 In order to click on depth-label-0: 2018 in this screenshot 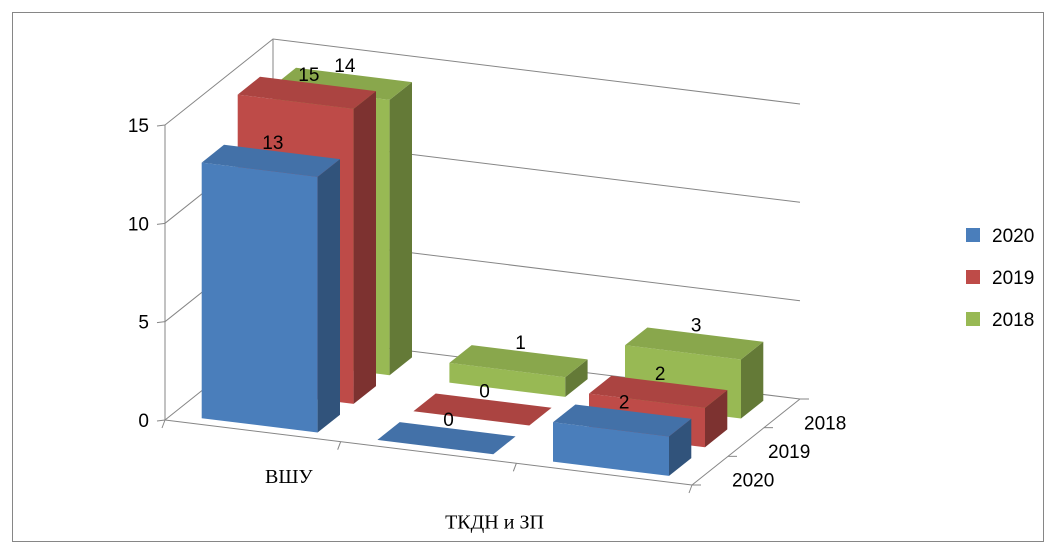, I will do `click(825, 423)`.